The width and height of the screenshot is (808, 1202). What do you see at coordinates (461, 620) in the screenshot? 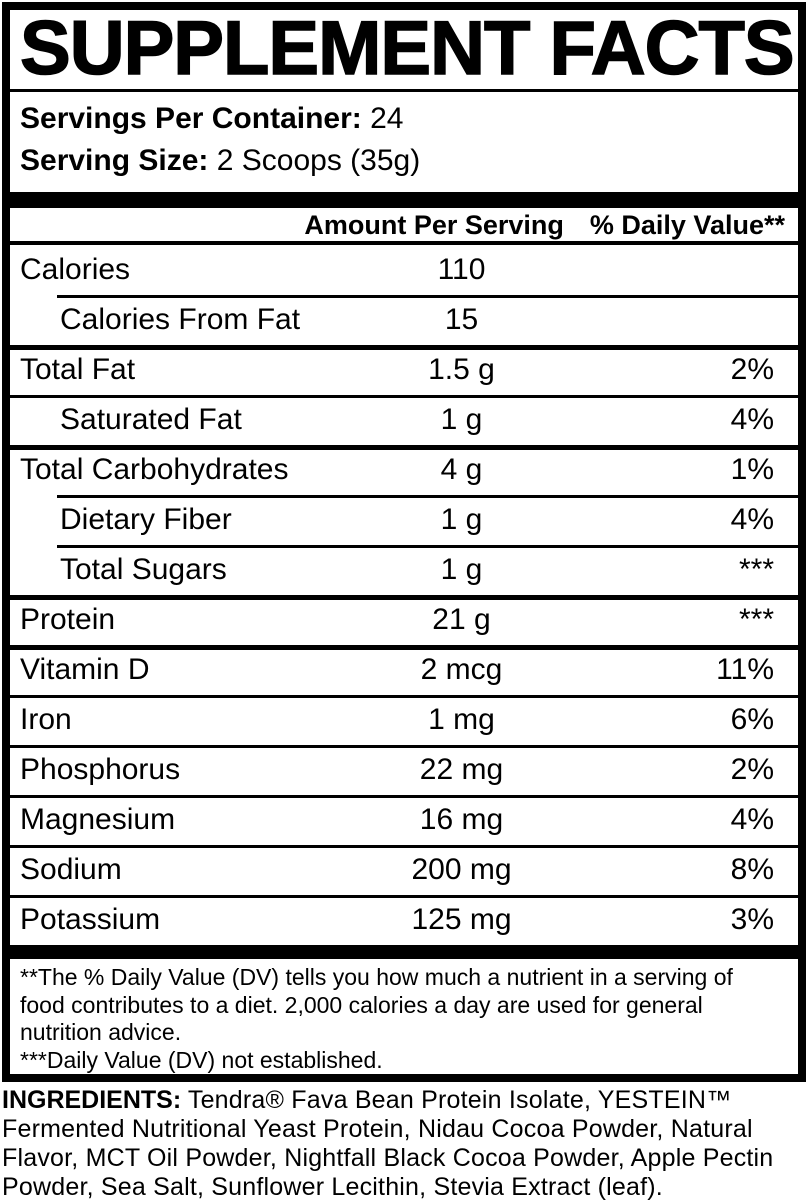
I see `nutrient-amount: 21 g` at bounding box center [461, 620].